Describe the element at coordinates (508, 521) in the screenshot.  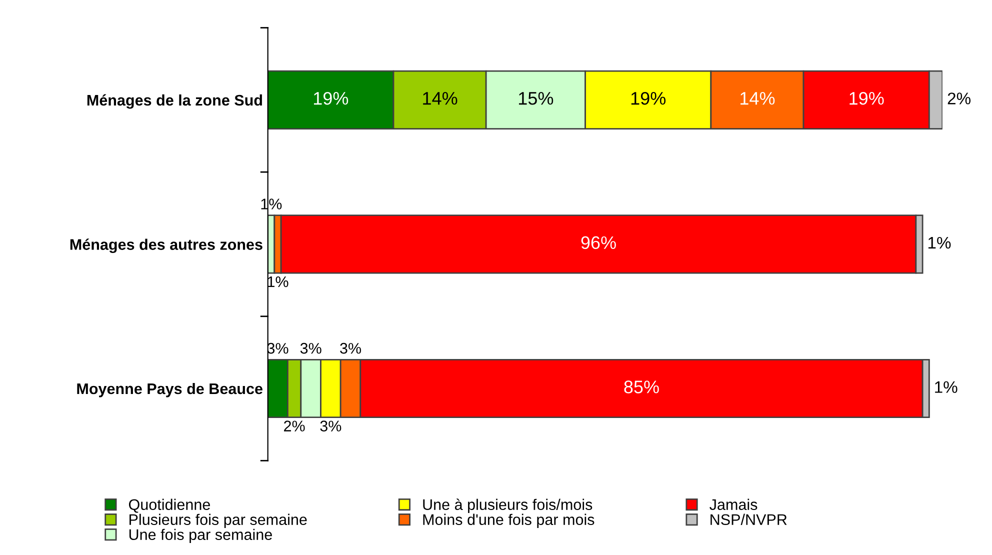
I see `legend-label: Moins d'une fois par mois` at that location.